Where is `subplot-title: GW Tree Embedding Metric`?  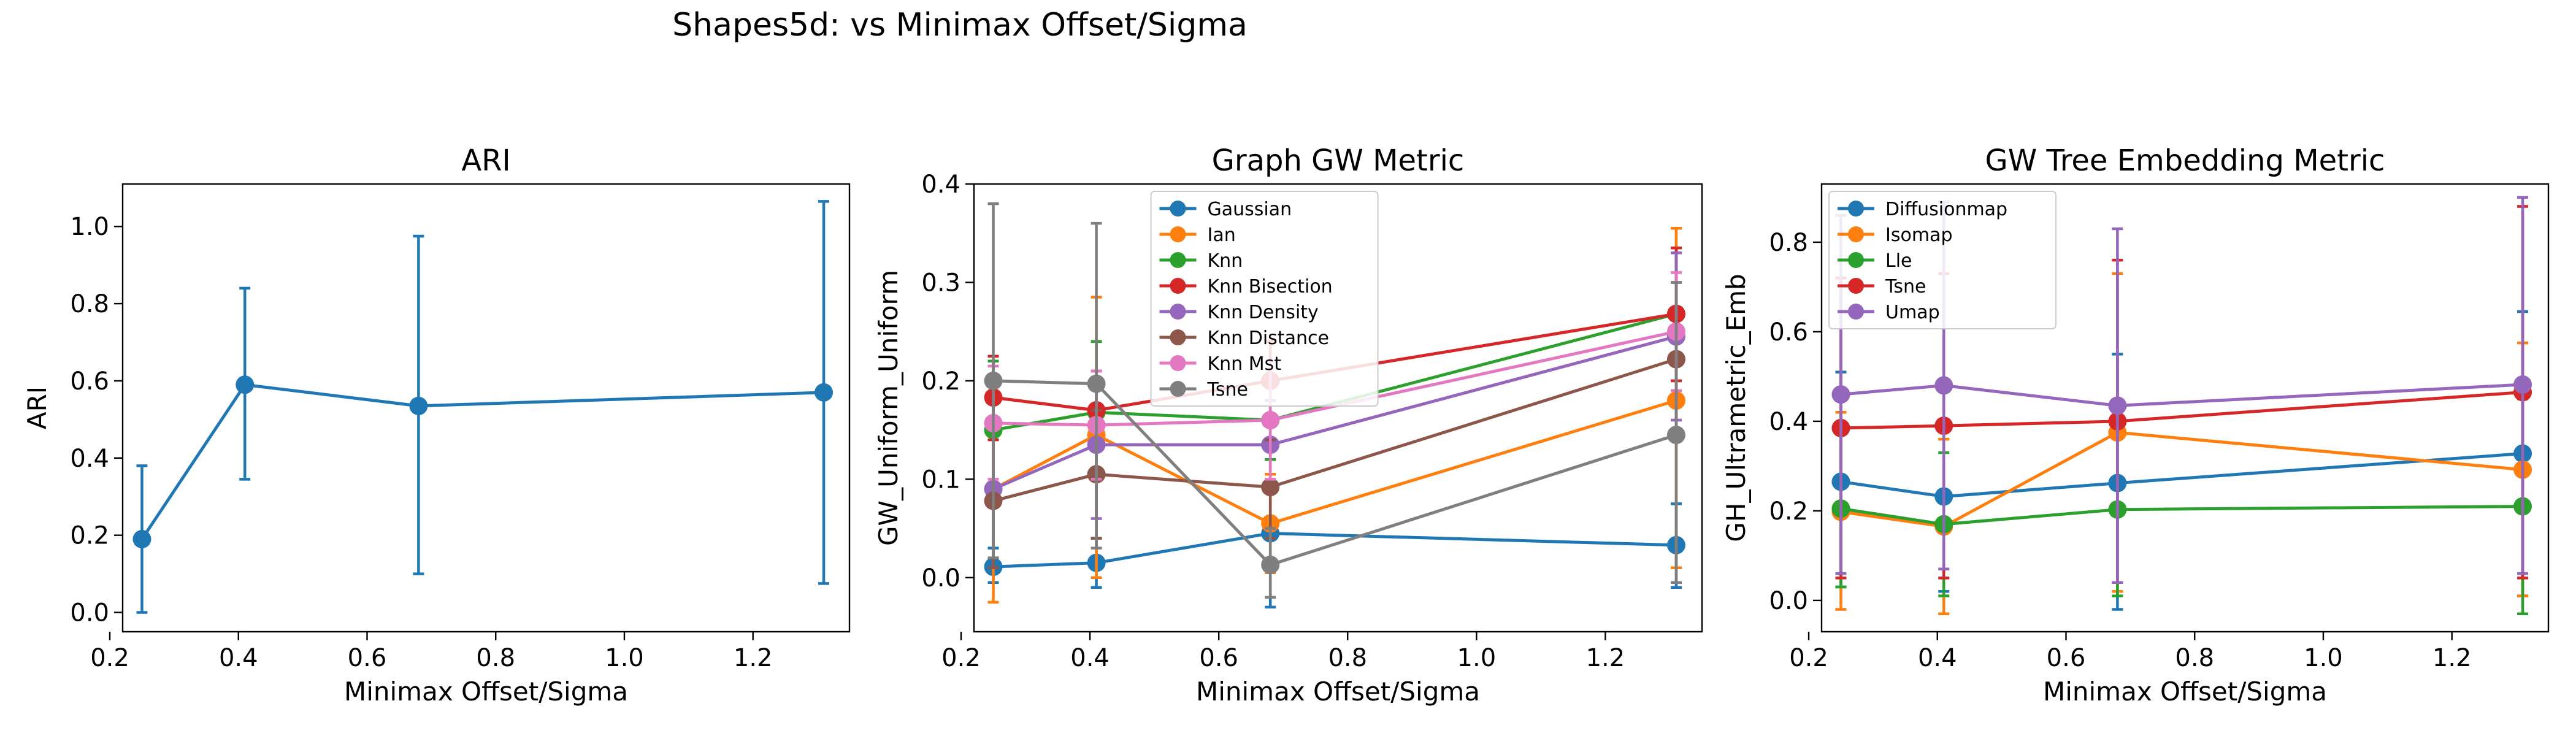
subplot-title: GW Tree Embedding Metric is located at coordinates (2185, 161).